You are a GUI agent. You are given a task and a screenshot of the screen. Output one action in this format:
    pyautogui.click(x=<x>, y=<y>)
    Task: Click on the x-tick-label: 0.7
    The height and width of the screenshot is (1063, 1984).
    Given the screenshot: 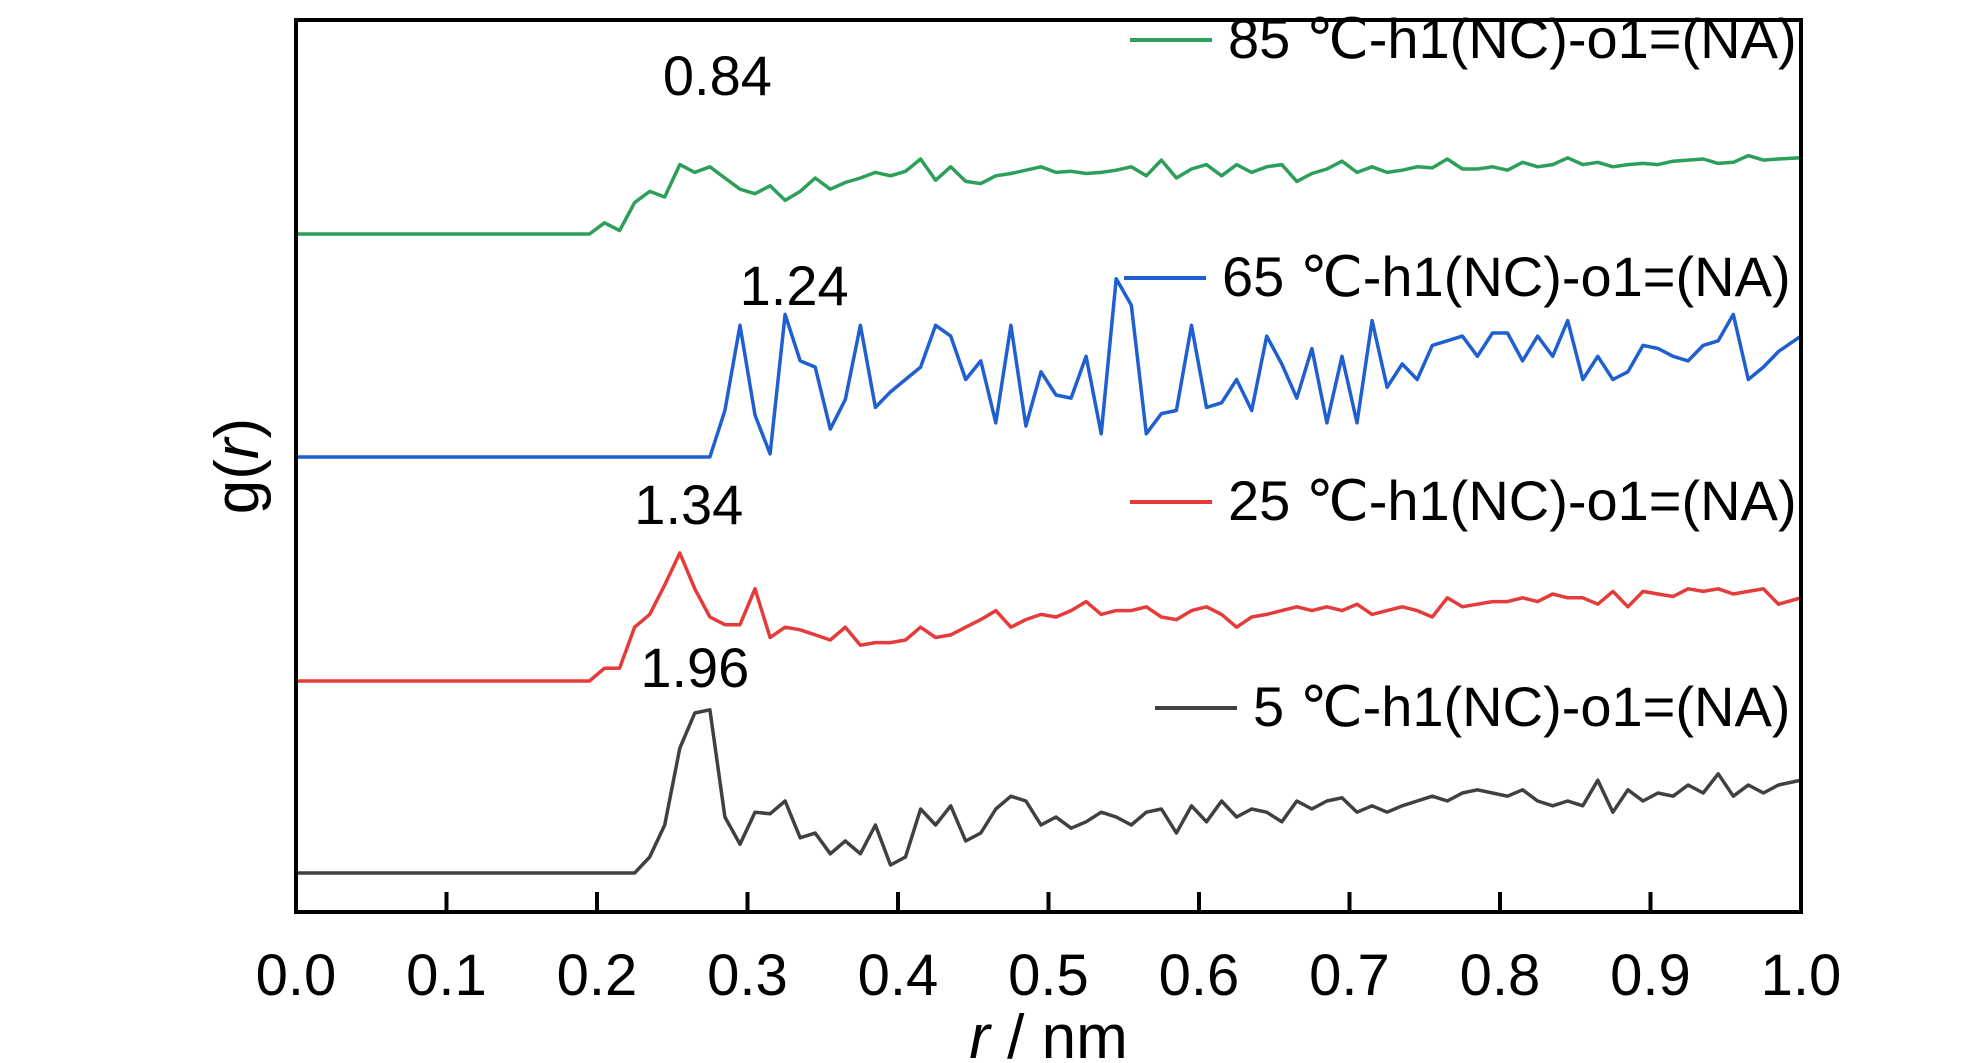 What is the action you would take?
    pyautogui.click(x=1349, y=975)
    